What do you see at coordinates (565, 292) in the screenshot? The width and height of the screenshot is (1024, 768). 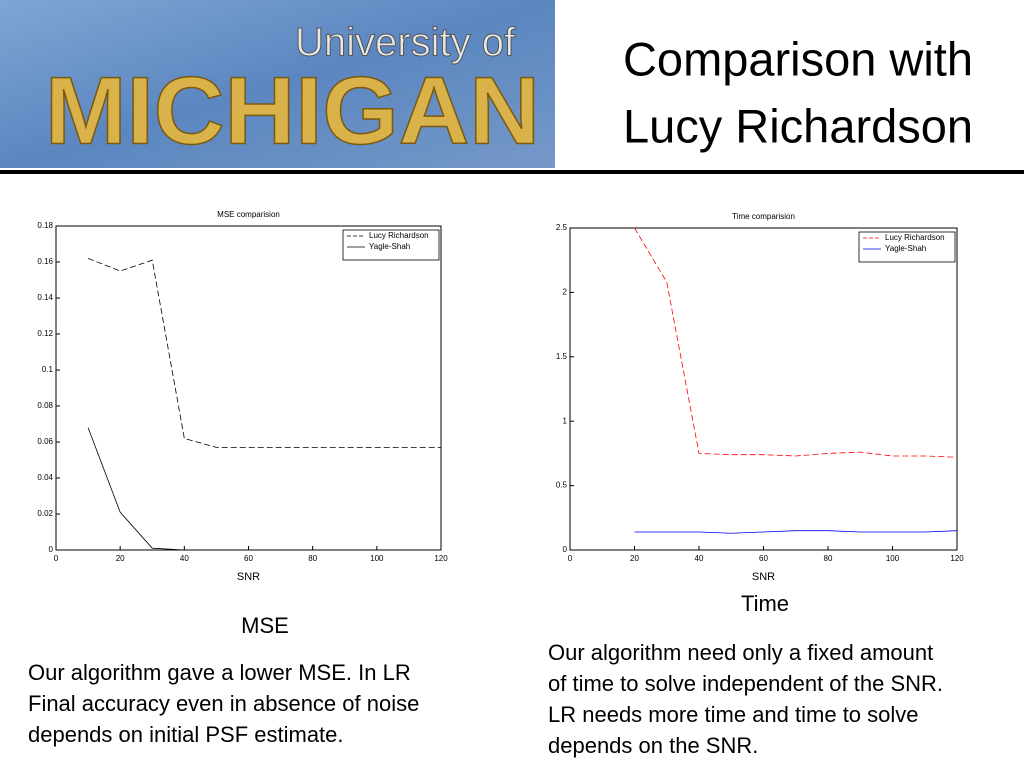 I see `y-tick-label: 2` at bounding box center [565, 292].